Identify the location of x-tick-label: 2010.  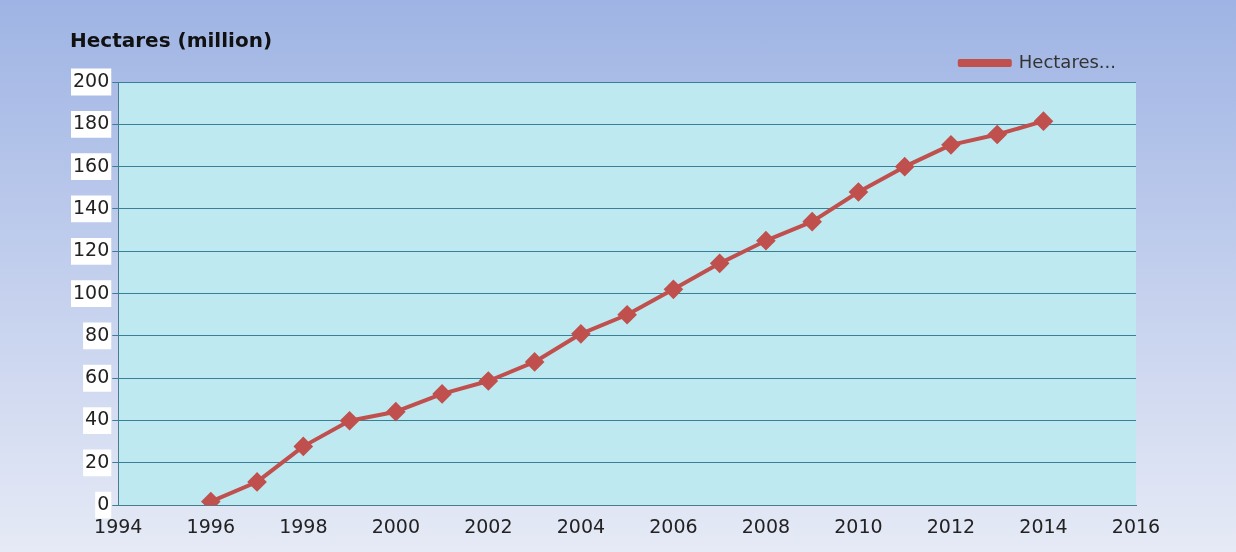
(858, 525).